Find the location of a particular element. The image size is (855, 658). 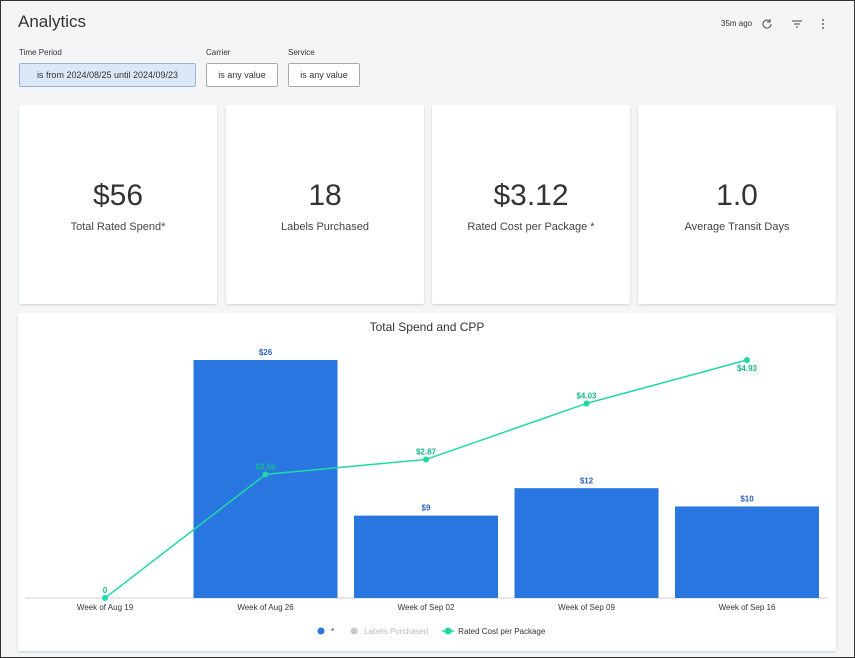

x-tick-label: Week of Sep 09 is located at coordinates (586, 607).